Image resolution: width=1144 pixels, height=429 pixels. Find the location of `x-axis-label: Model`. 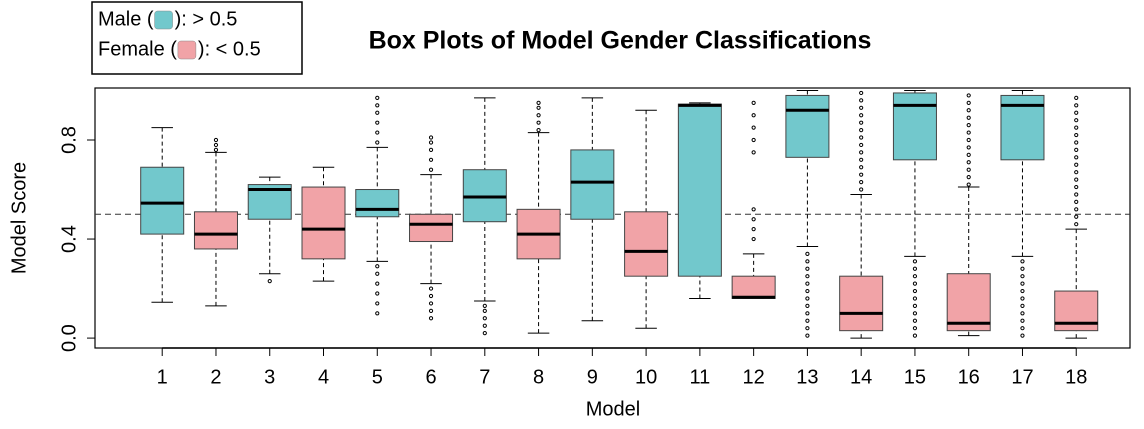

x-axis-label: Model is located at coordinates (613, 409).